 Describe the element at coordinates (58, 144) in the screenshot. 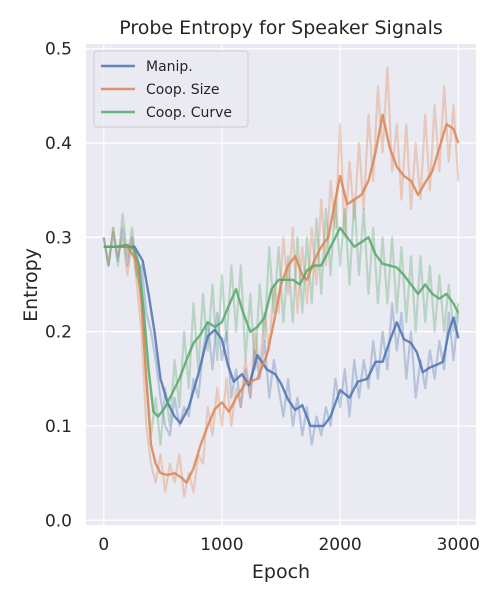

I see `y-tick-label: 0.4` at that location.